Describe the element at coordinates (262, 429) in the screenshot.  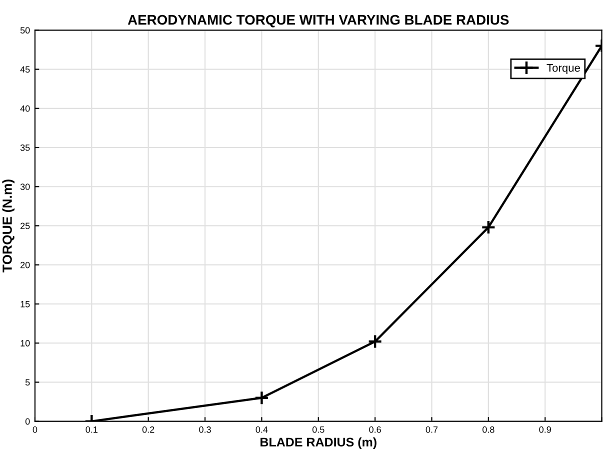
I see `x-tick-label: 0.4` at that location.